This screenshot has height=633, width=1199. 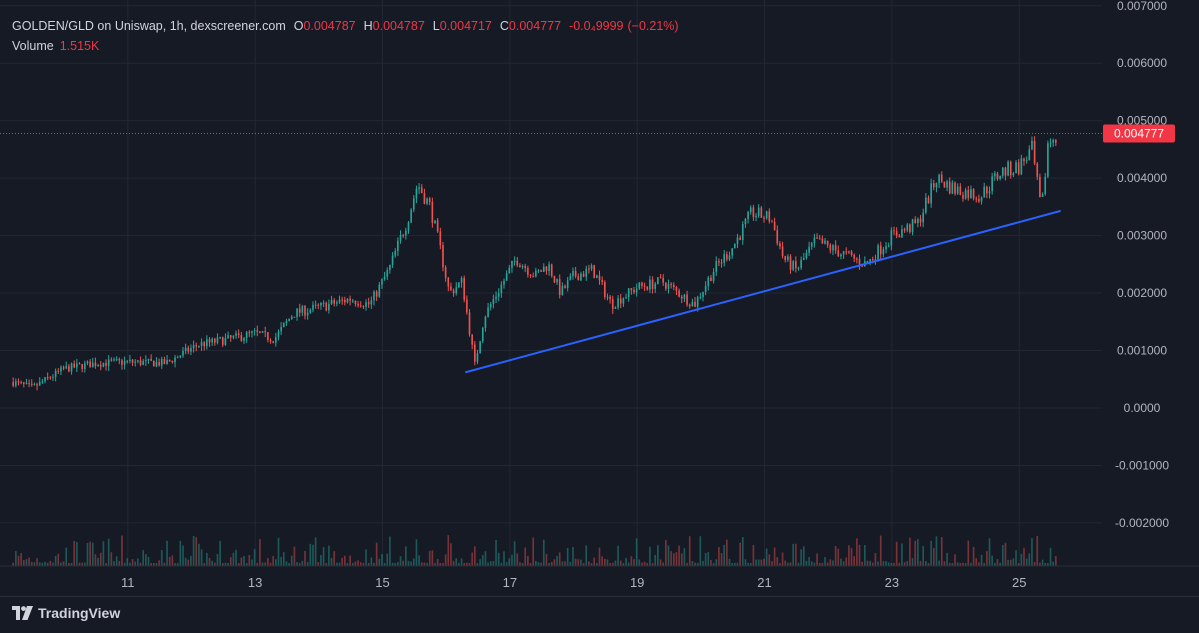 I want to click on last-price-tag-text: 0.004777, so click(x=1139, y=133).